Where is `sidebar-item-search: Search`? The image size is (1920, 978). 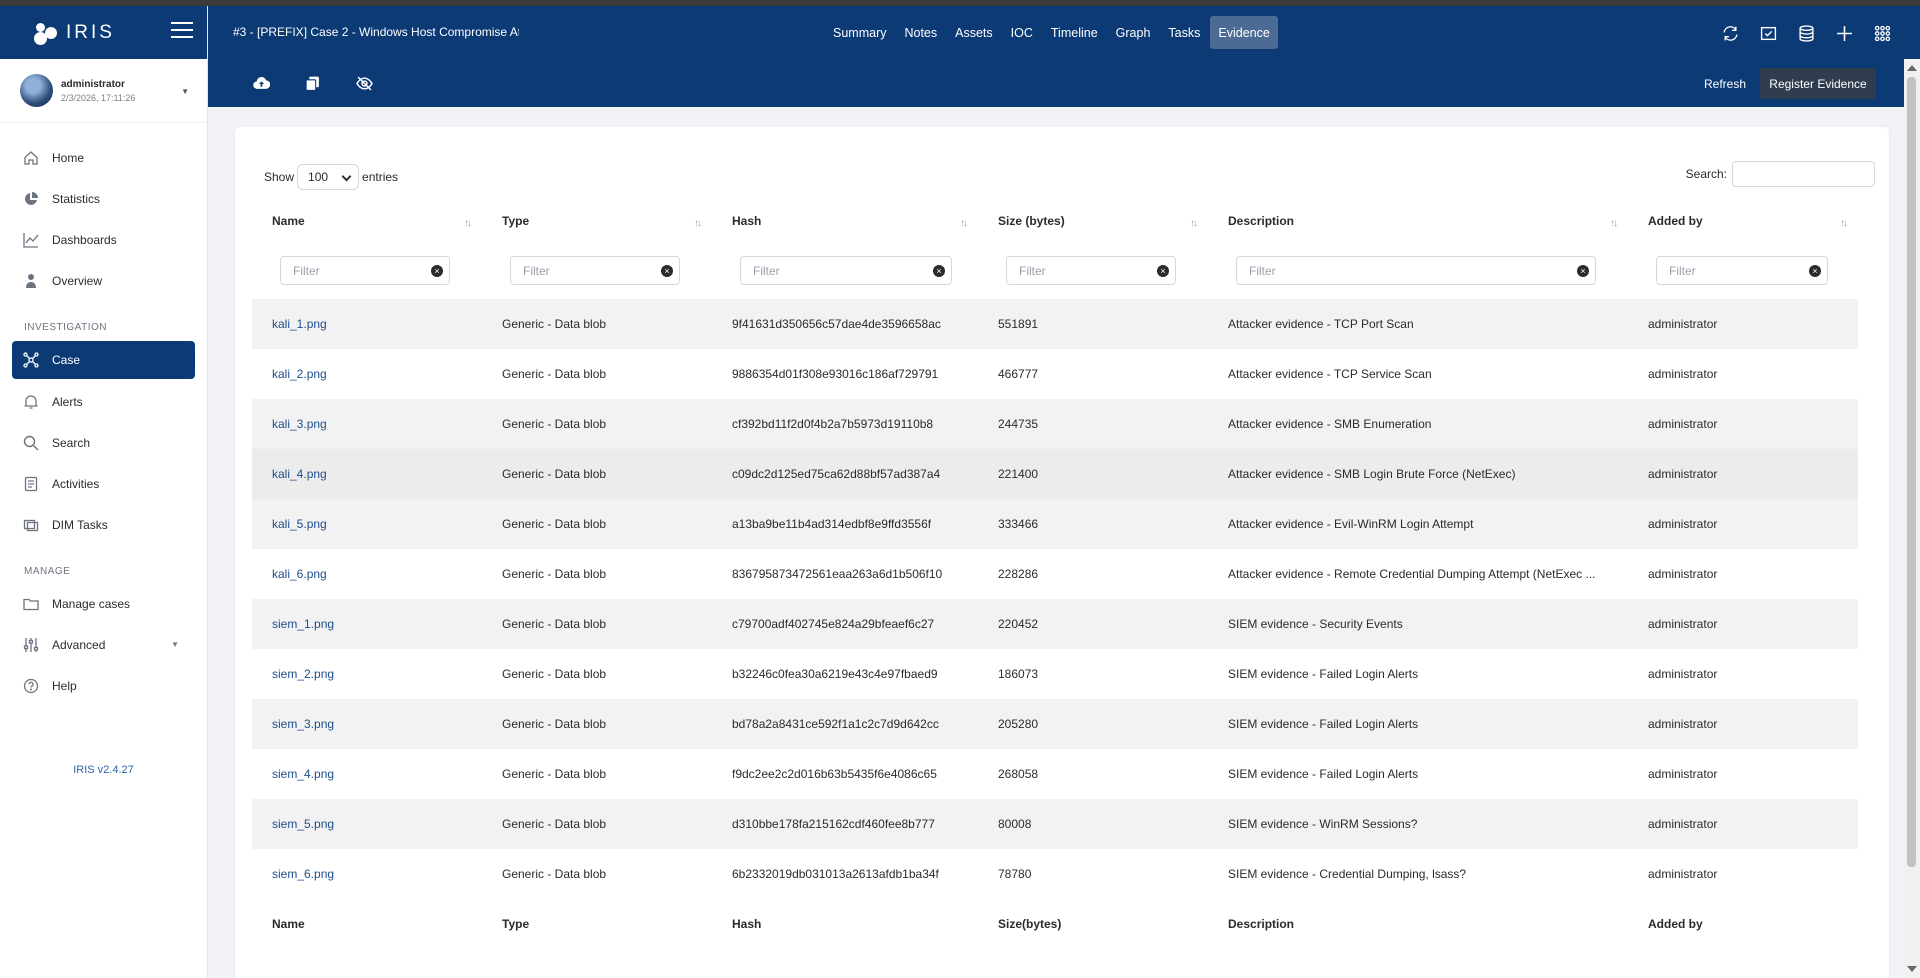
sidebar-item-search: Search is located at coordinates (103, 442).